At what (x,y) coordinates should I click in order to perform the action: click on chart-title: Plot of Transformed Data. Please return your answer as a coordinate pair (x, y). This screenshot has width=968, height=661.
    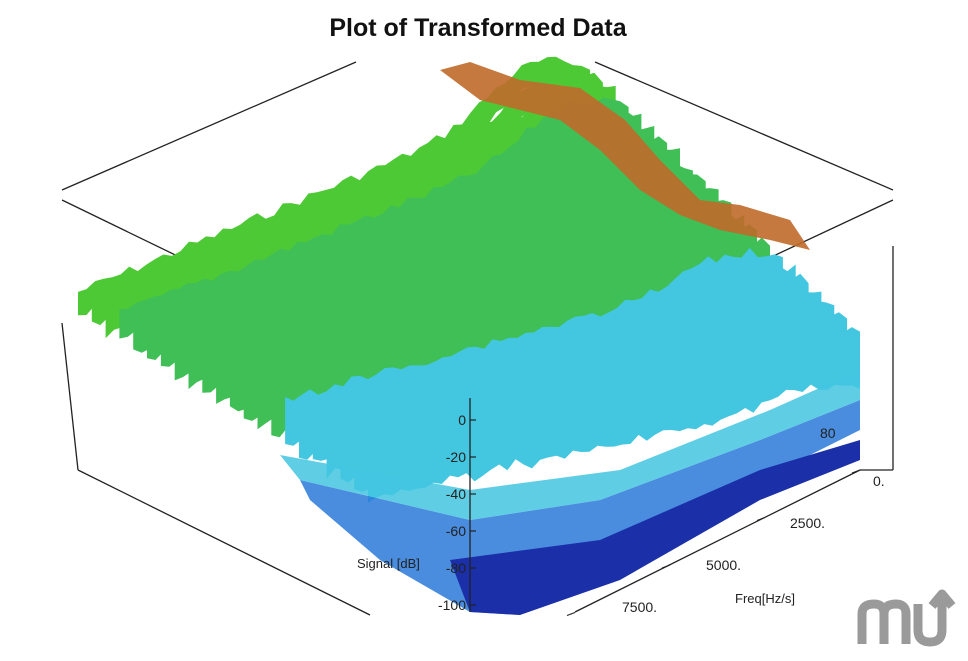
    Looking at the image, I should click on (478, 28).